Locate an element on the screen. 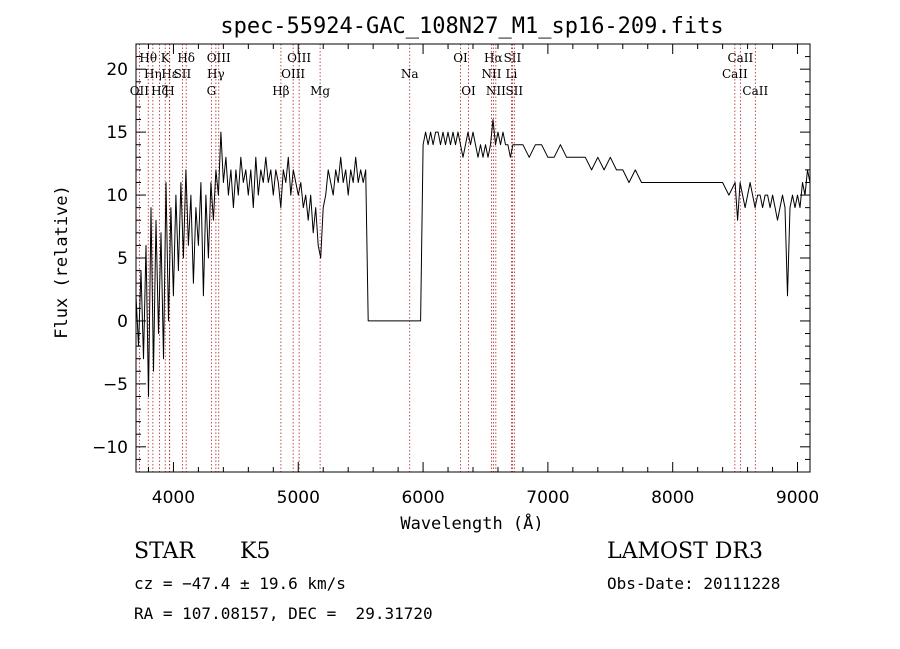  y-axis-label: Flux (relative) is located at coordinates (62, 262).